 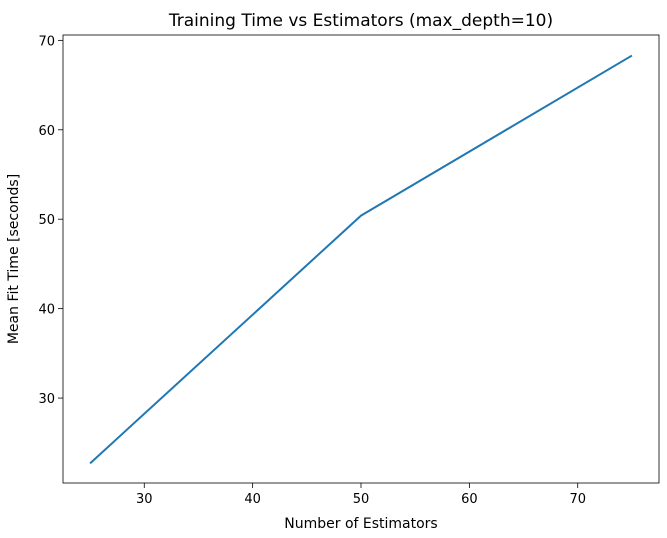 I want to click on x-tick-label: 70, so click(x=577, y=499).